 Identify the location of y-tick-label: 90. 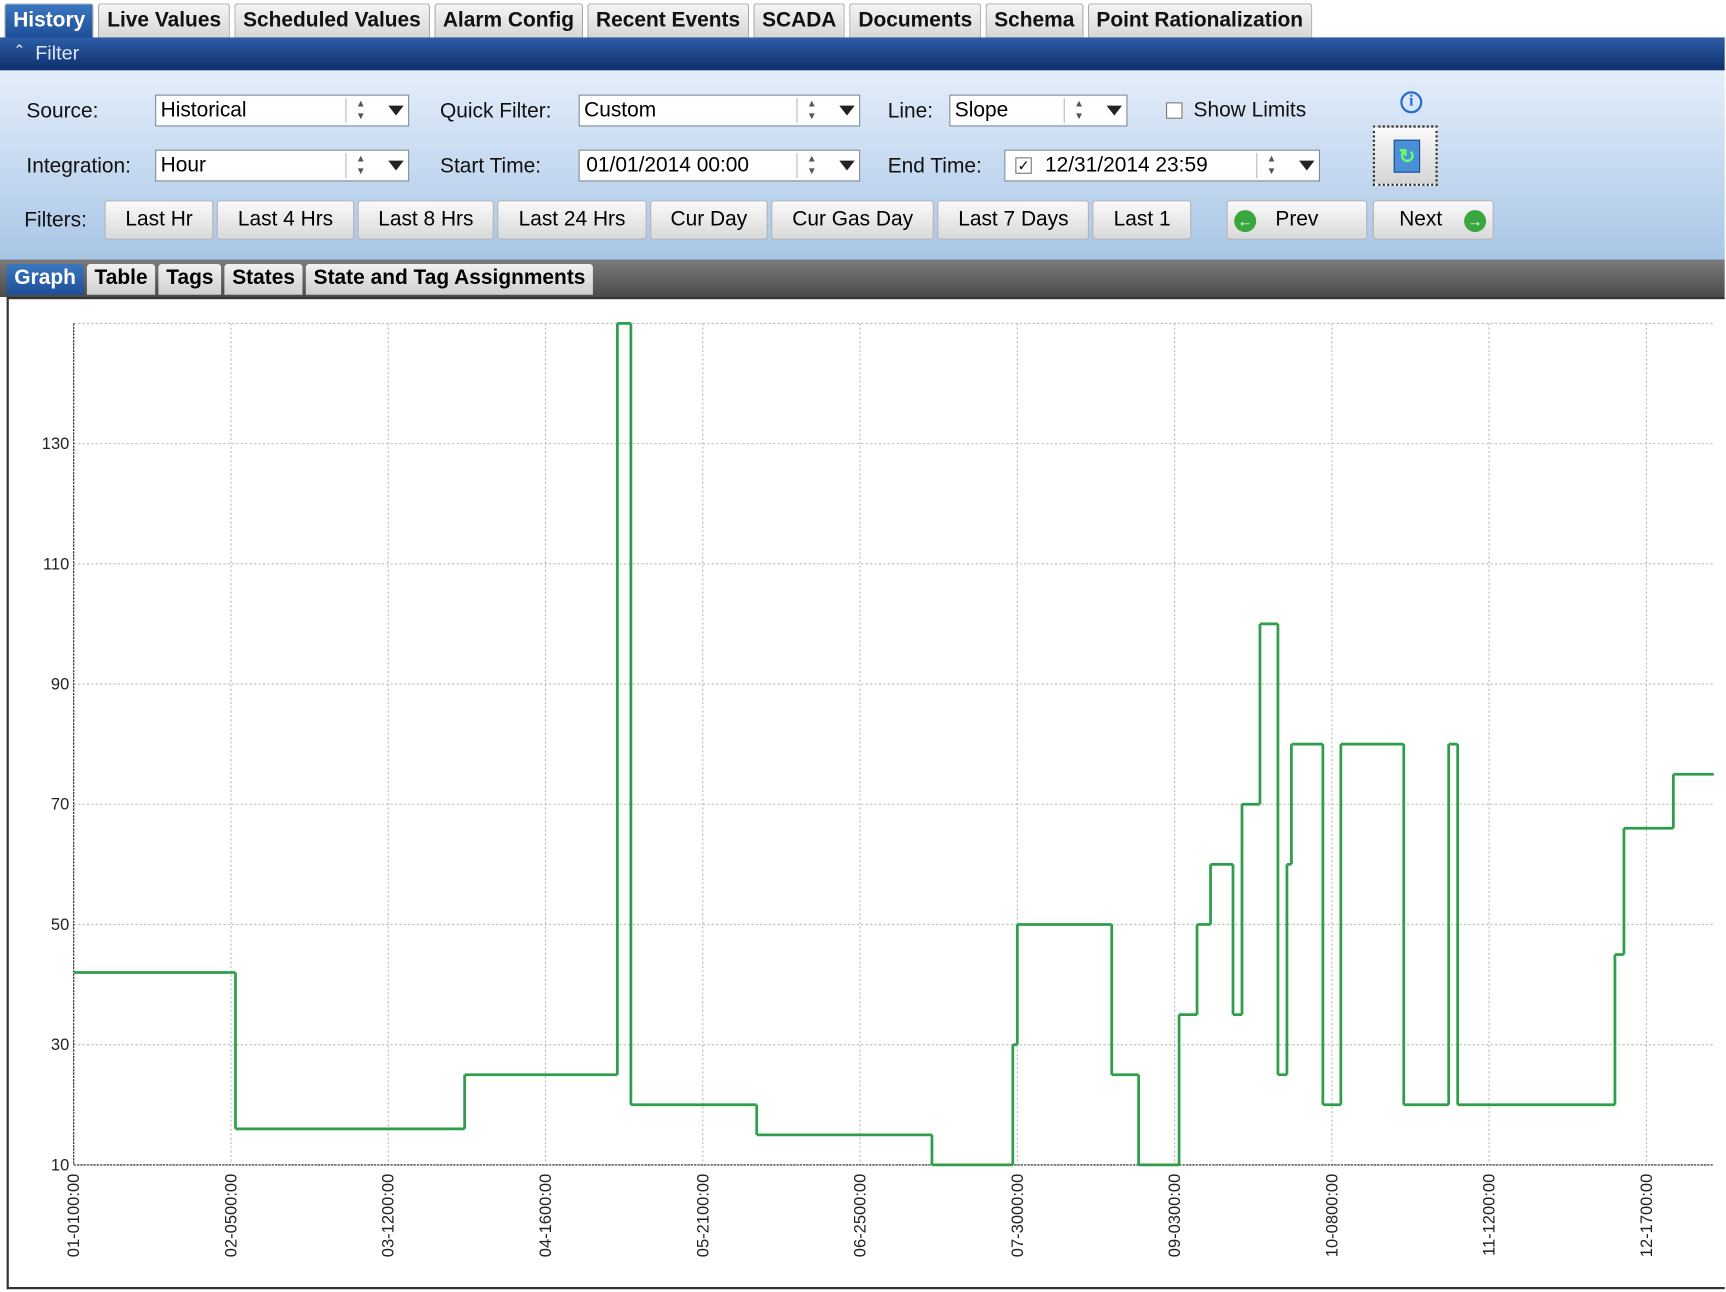
(60, 685).